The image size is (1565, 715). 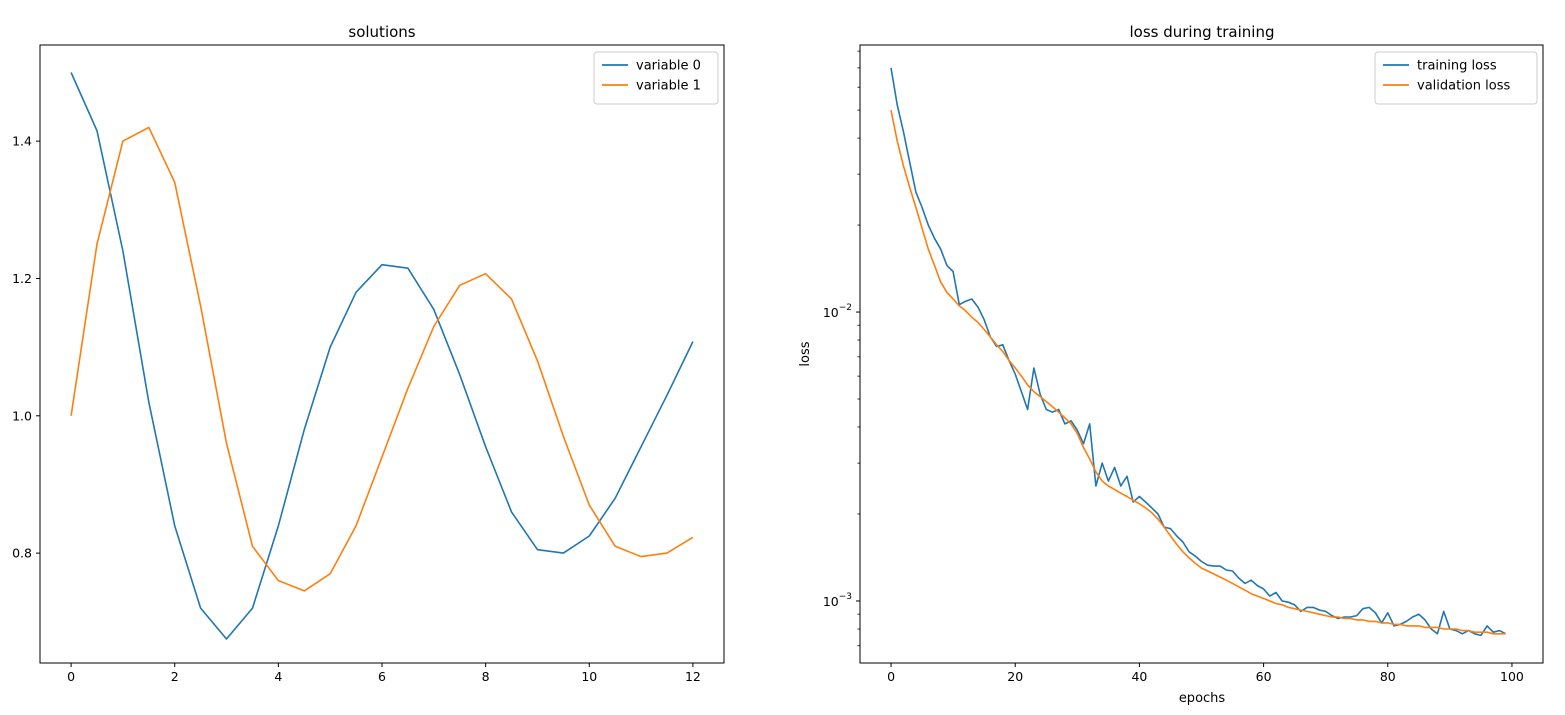 What do you see at coordinates (1388, 676) in the screenshot?
I see `x-tick-label: 80` at bounding box center [1388, 676].